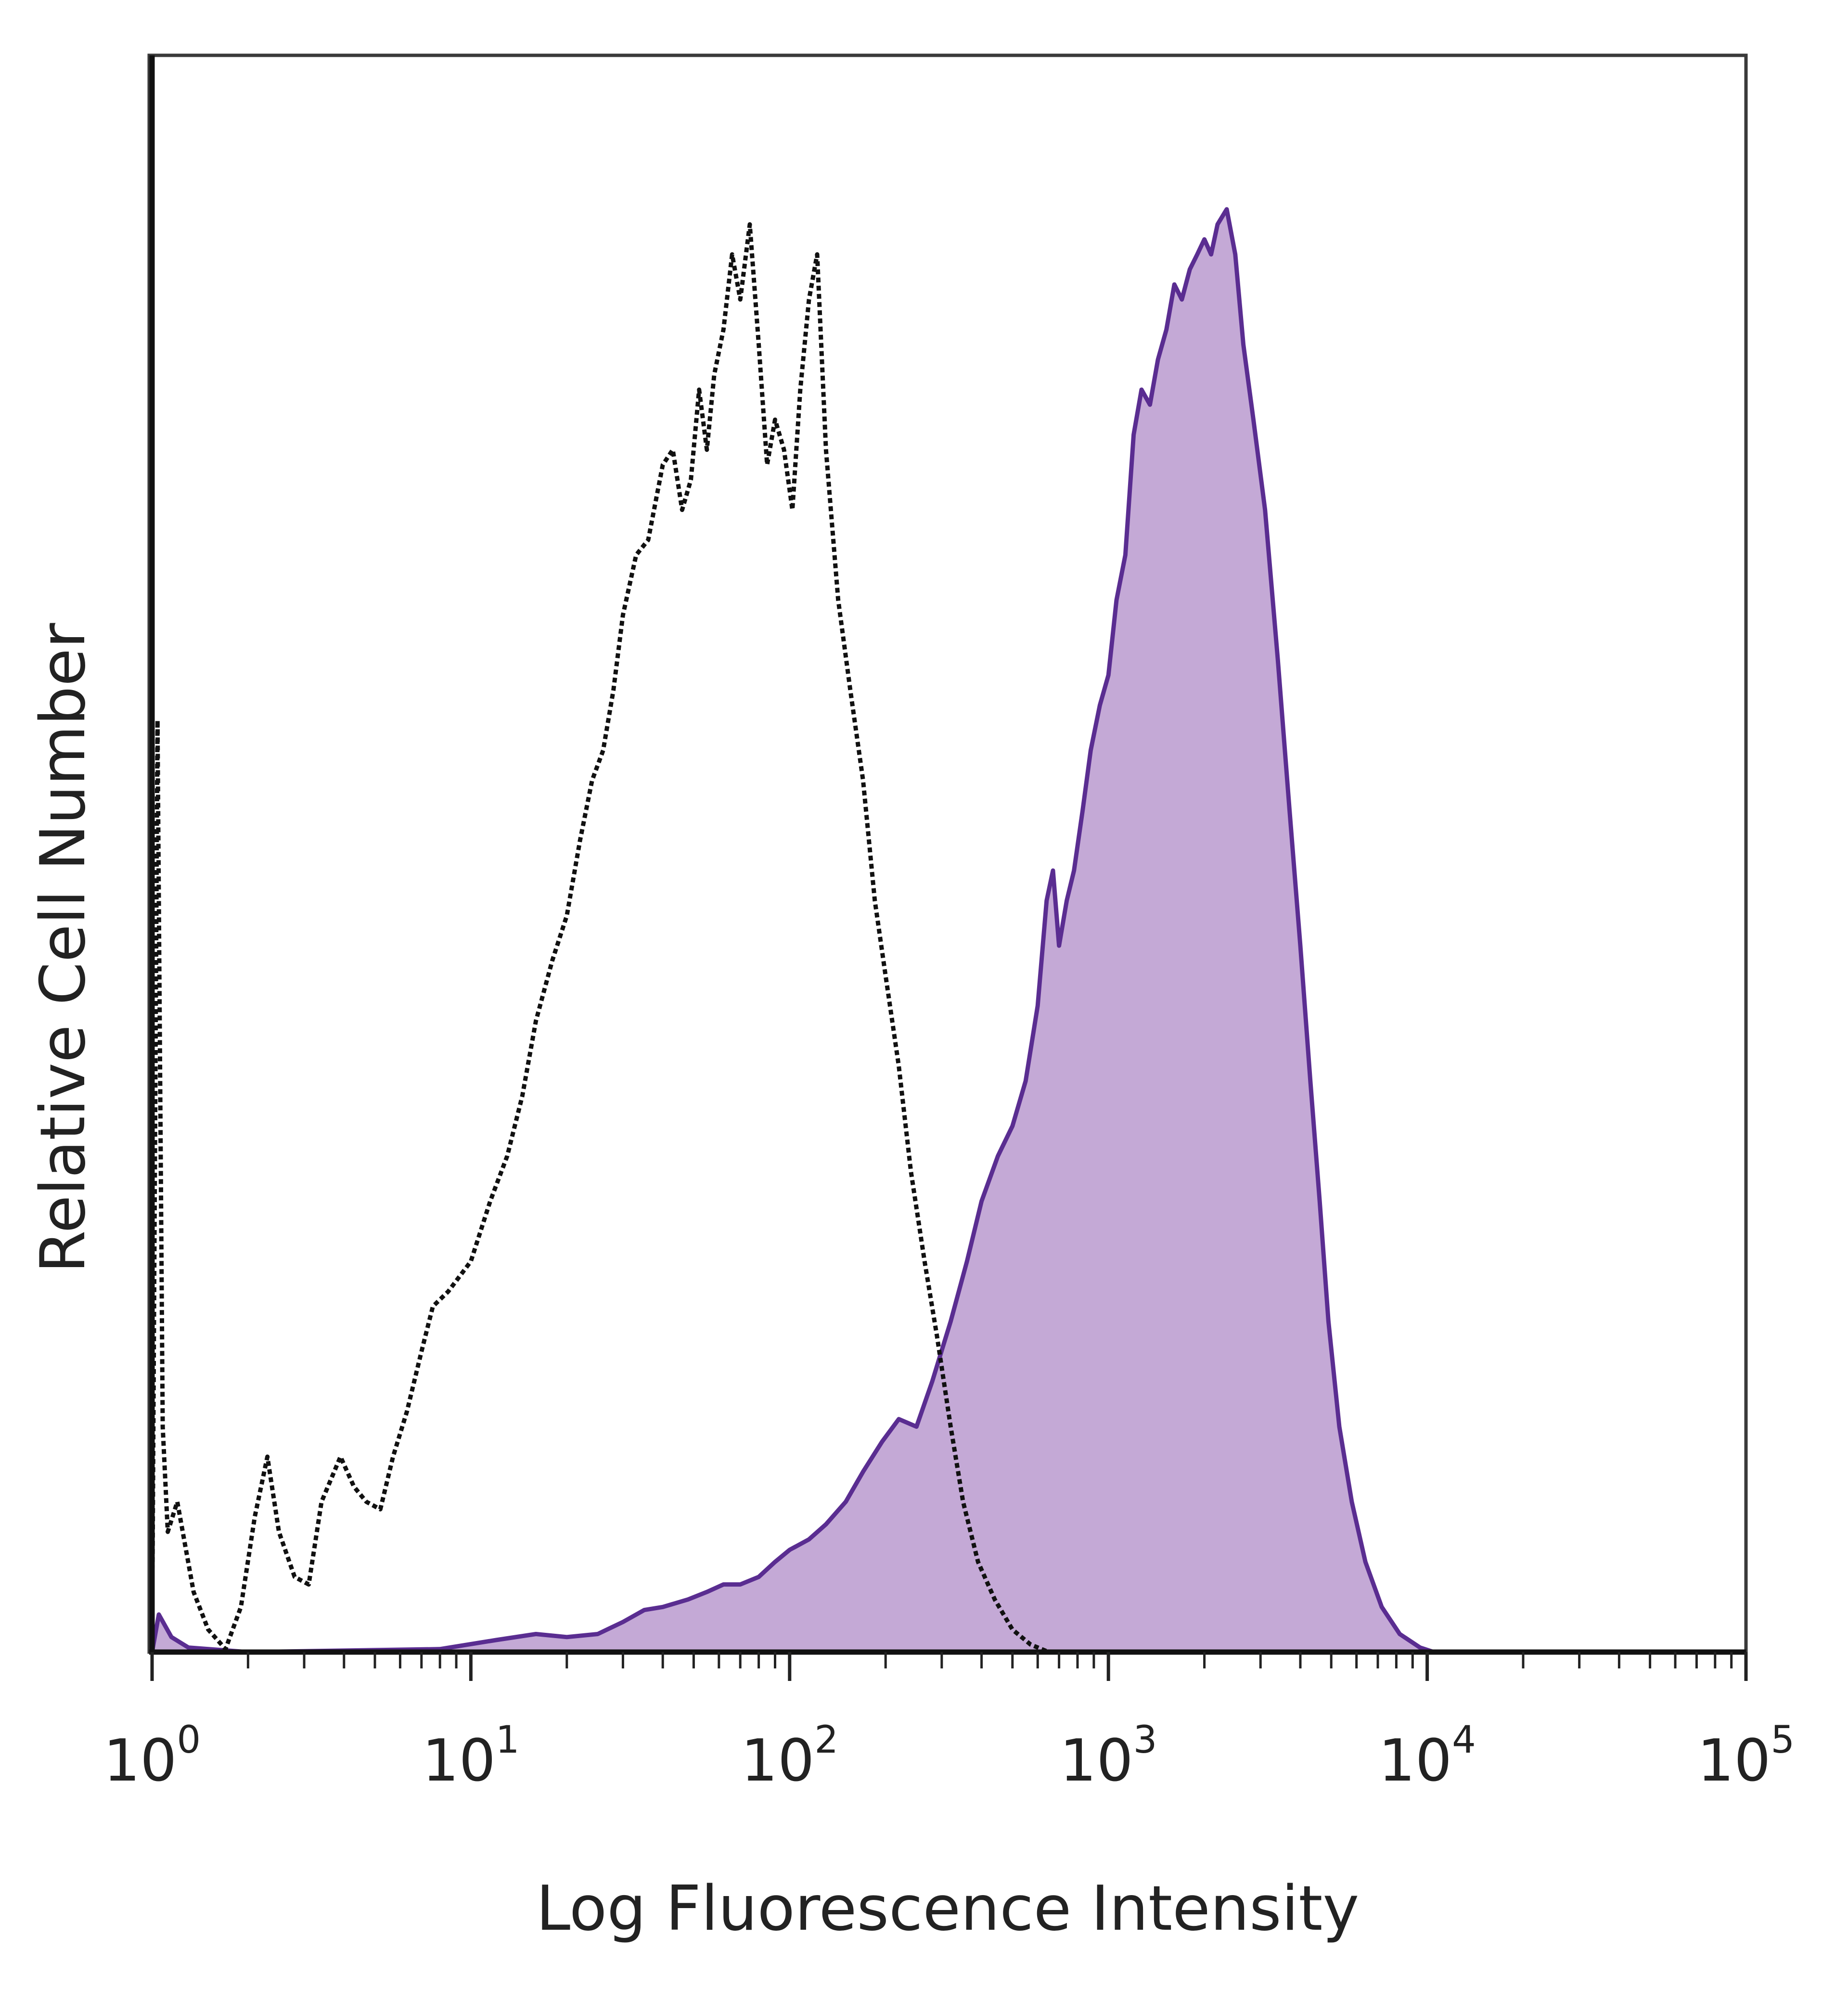 This screenshot has height=2000, width=1848. What do you see at coordinates (189, 1740) in the screenshot?
I see `x-tick-label-exponent: 0` at bounding box center [189, 1740].